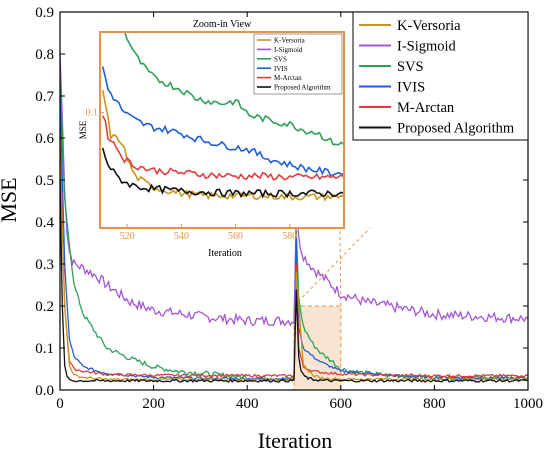 The height and width of the screenshot is (460, 550). I want to click on inset-line-ivis, so click(222, 121).